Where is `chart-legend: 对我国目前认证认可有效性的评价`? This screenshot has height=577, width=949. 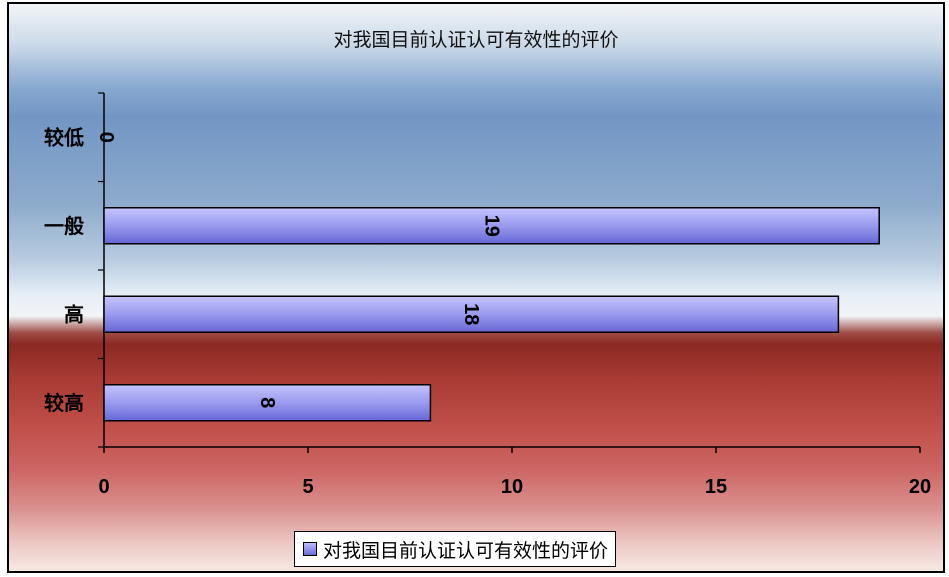
chart-legend: 对我国目前认证认可有效性的评价 is located at coordinates (455, 549).